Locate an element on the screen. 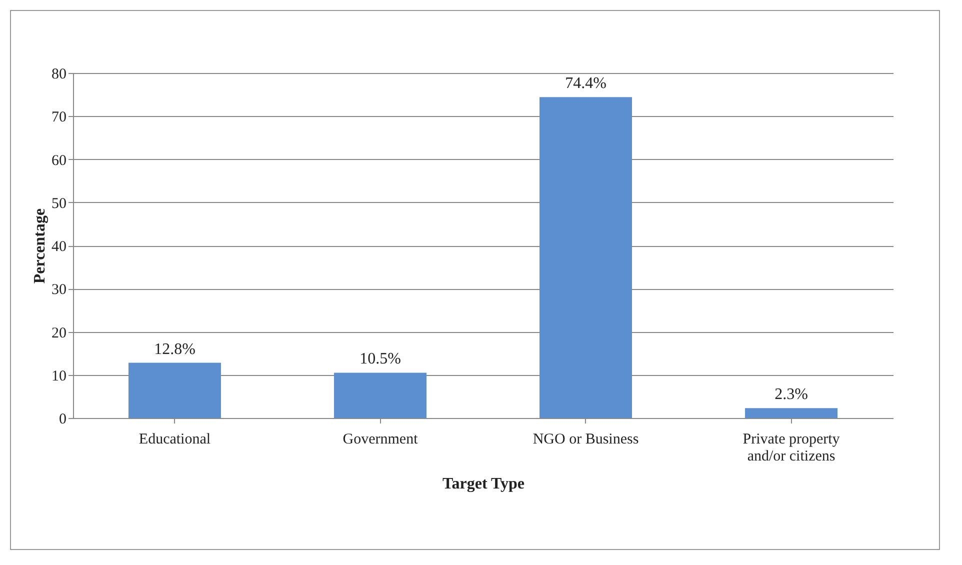 The height and width of the screenshot is (565, 962). y-tick-label: 30 is located at coordinates (59, 290).